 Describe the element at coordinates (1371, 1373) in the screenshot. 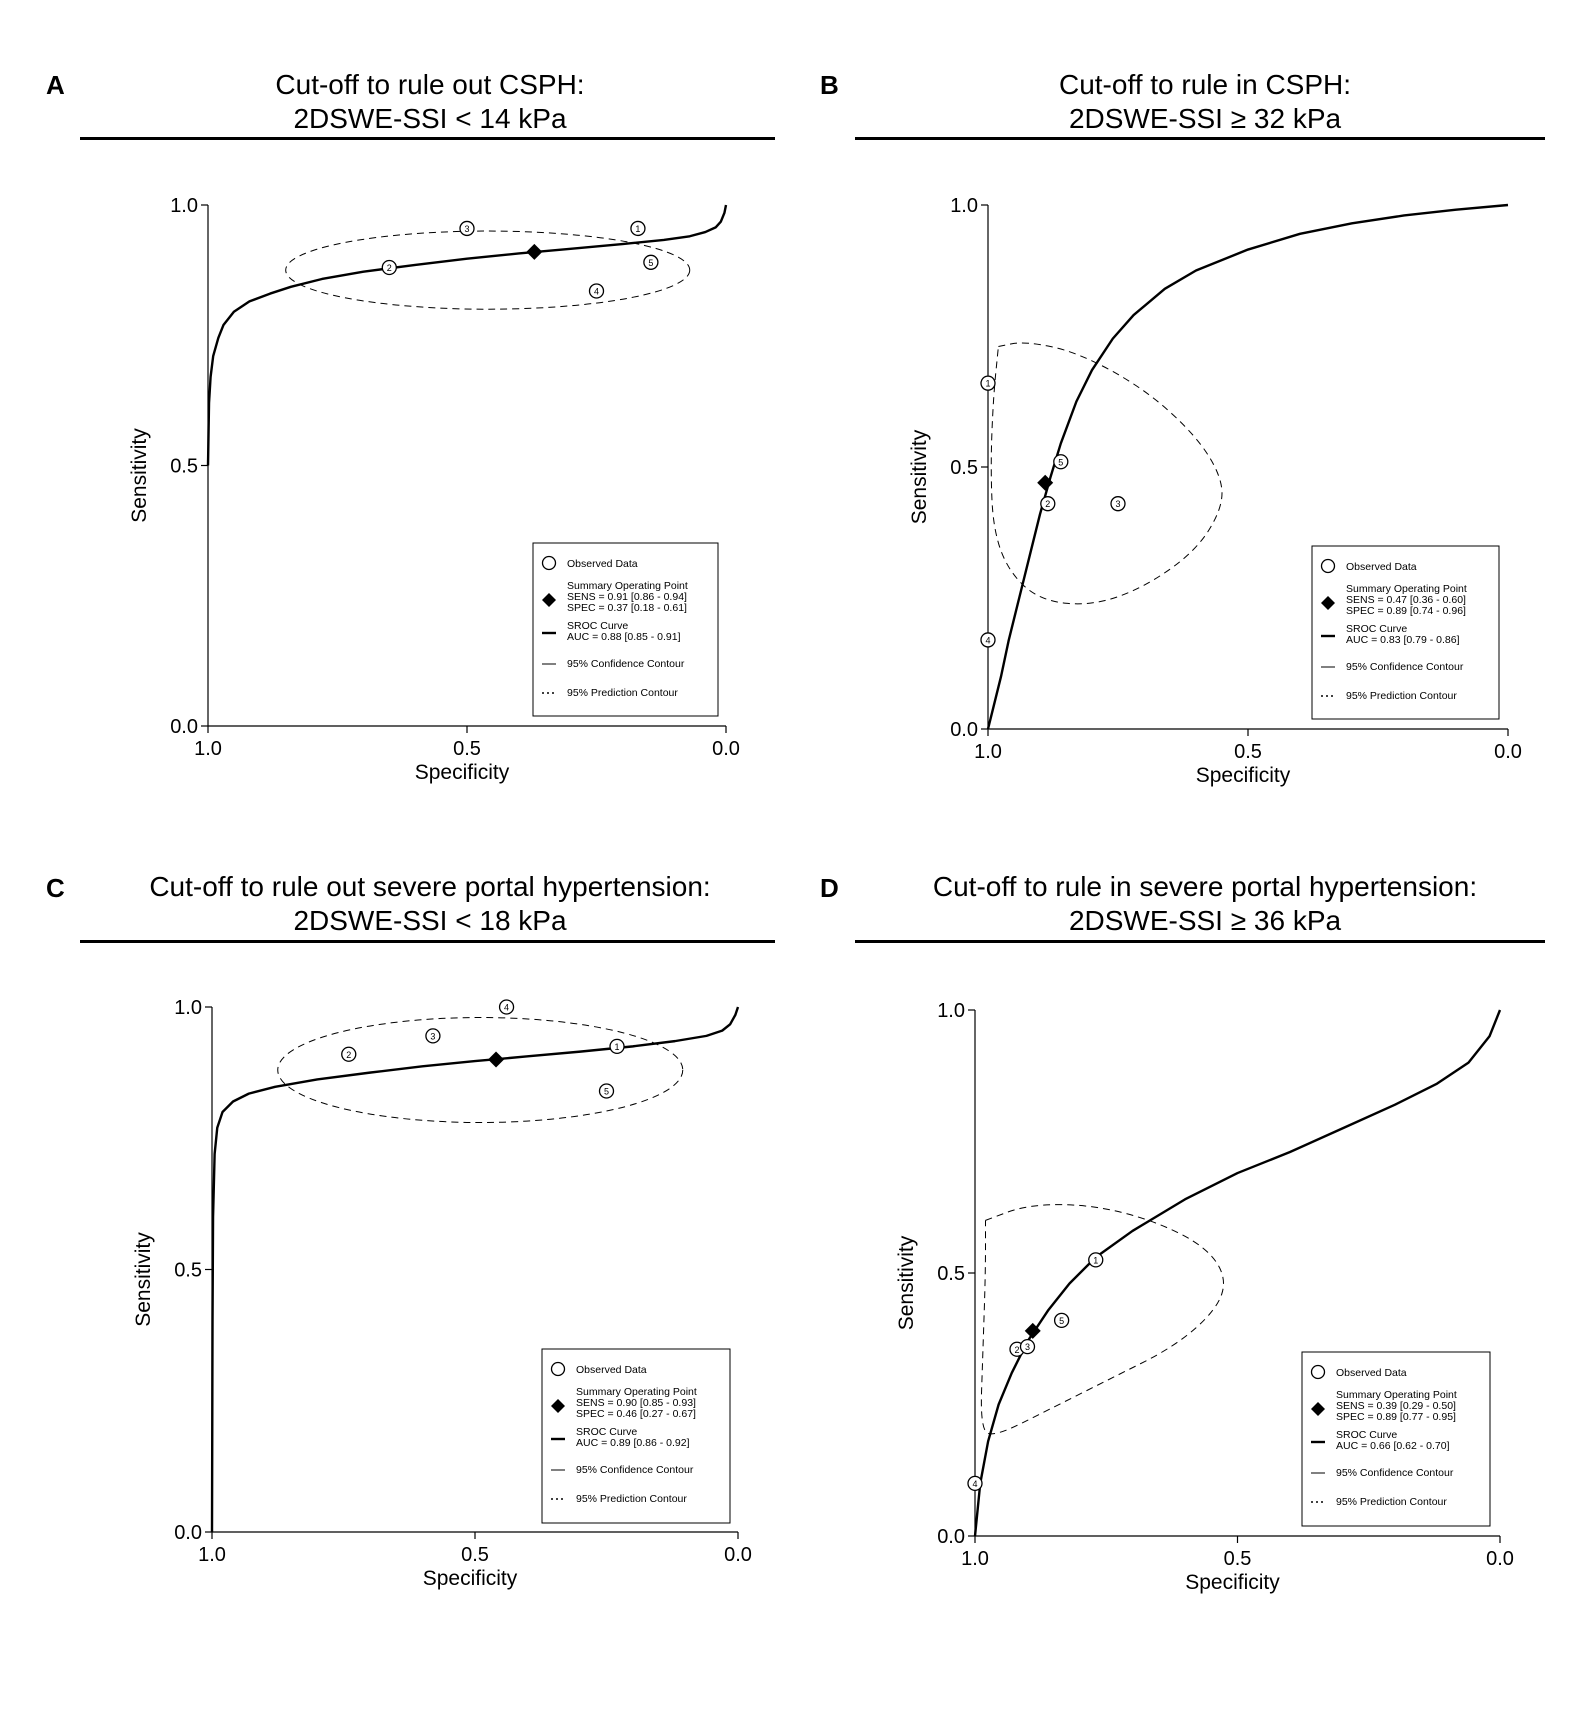

I see `legend-observed-label: Observed Data` at that location.